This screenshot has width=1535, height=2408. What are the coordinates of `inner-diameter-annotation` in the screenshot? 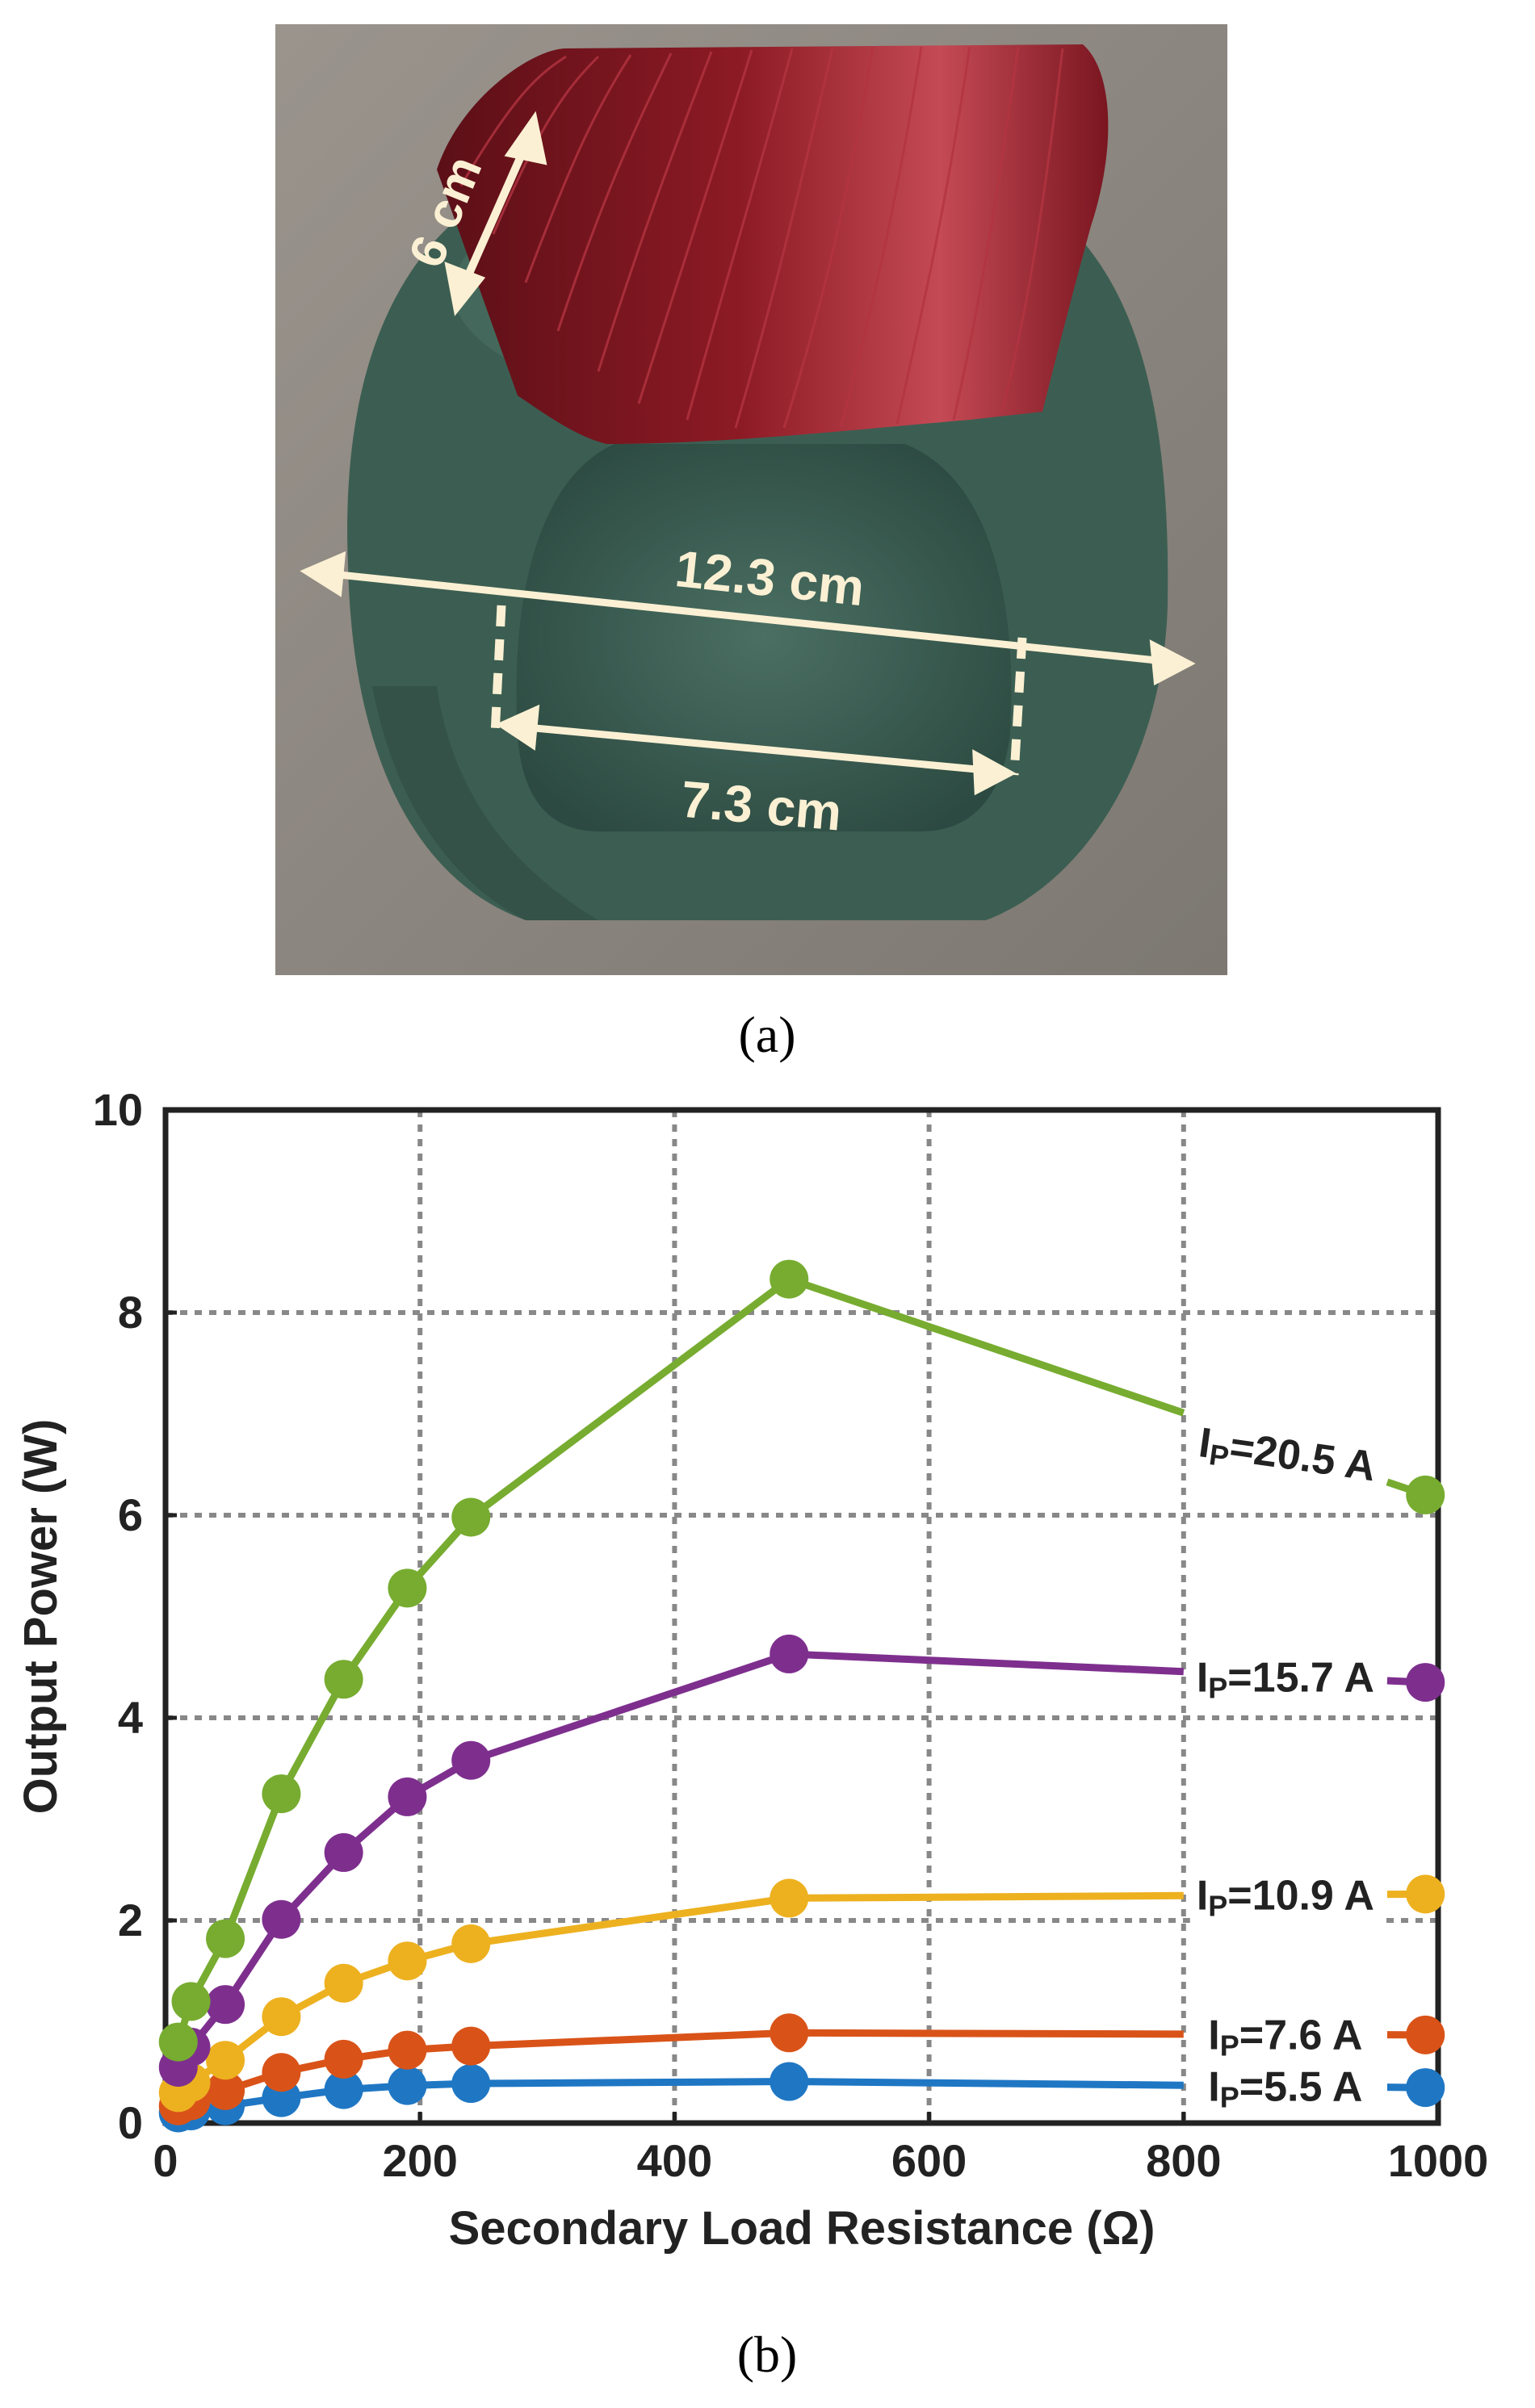 It's located at (756, 750).